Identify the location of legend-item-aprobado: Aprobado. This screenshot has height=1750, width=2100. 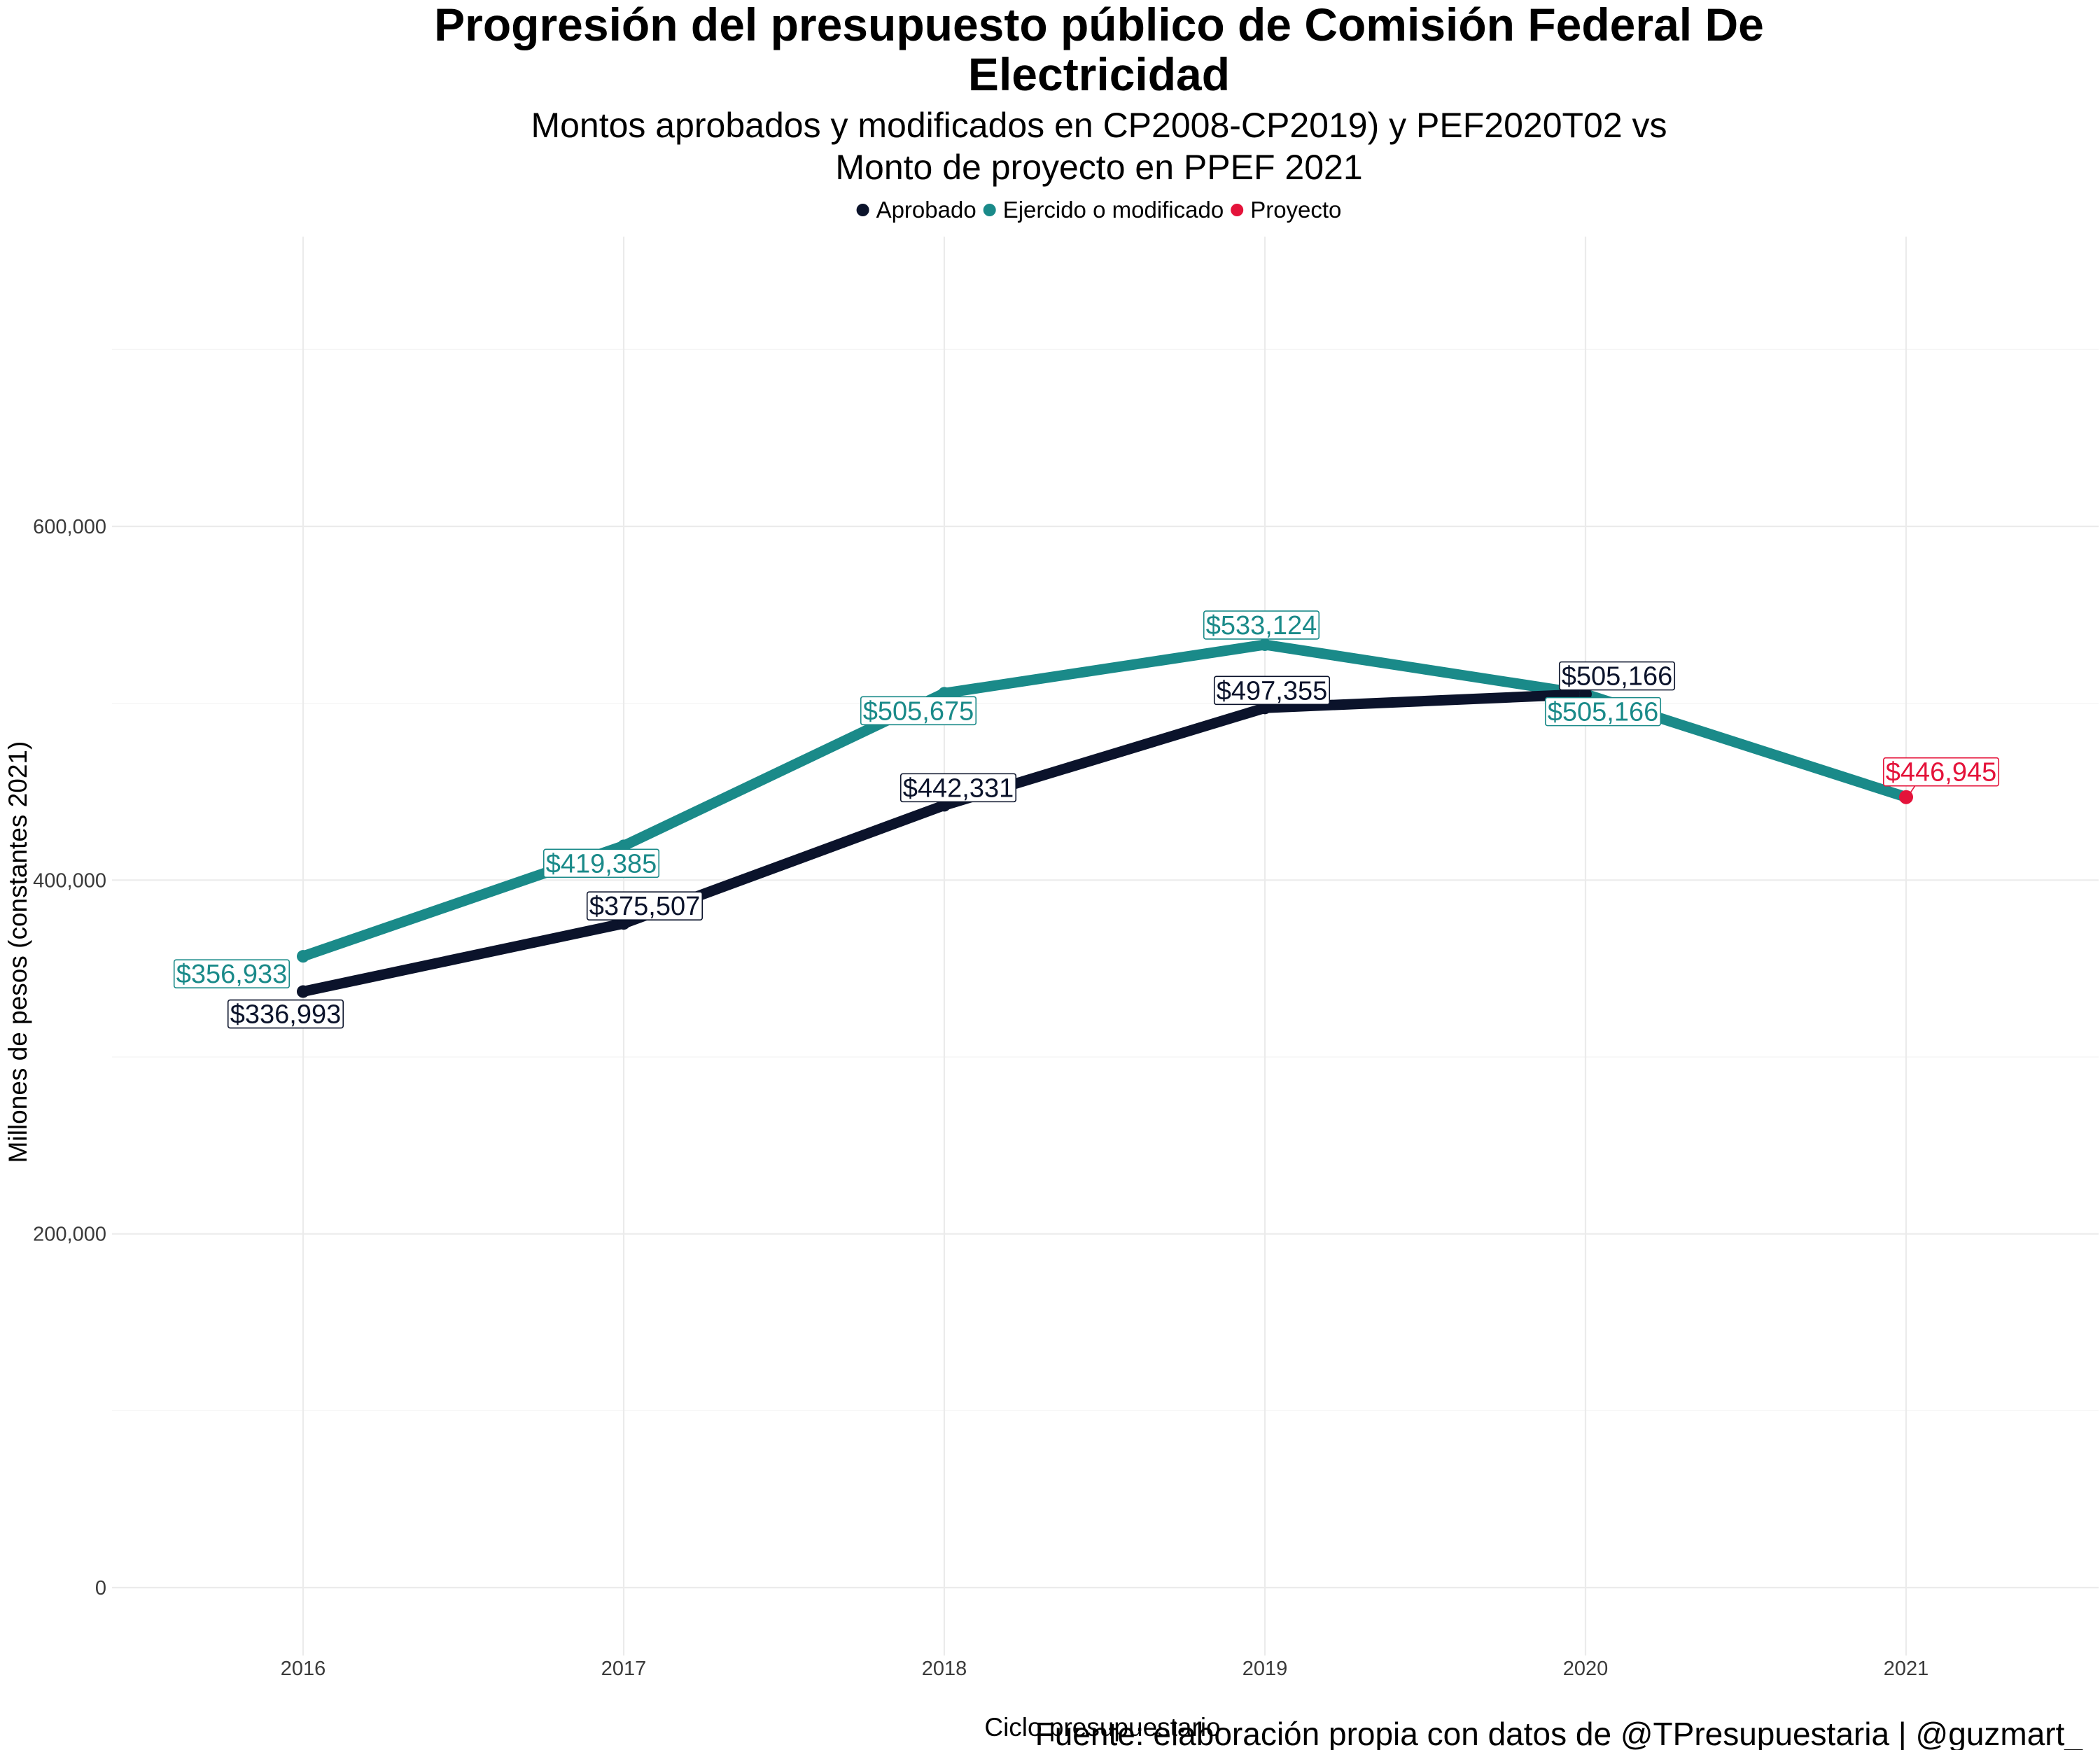
(916, 210).